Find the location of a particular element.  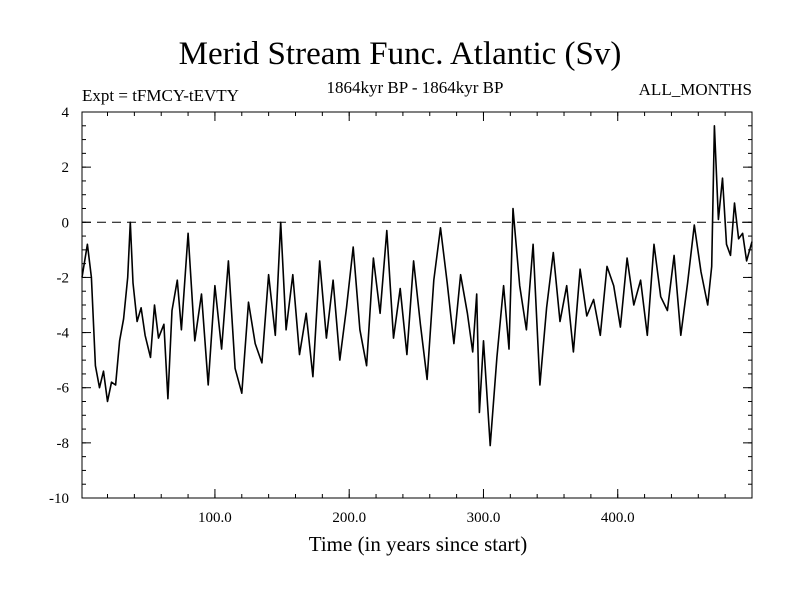

y-tick-label: 0 is located at coordinates (66, 223).